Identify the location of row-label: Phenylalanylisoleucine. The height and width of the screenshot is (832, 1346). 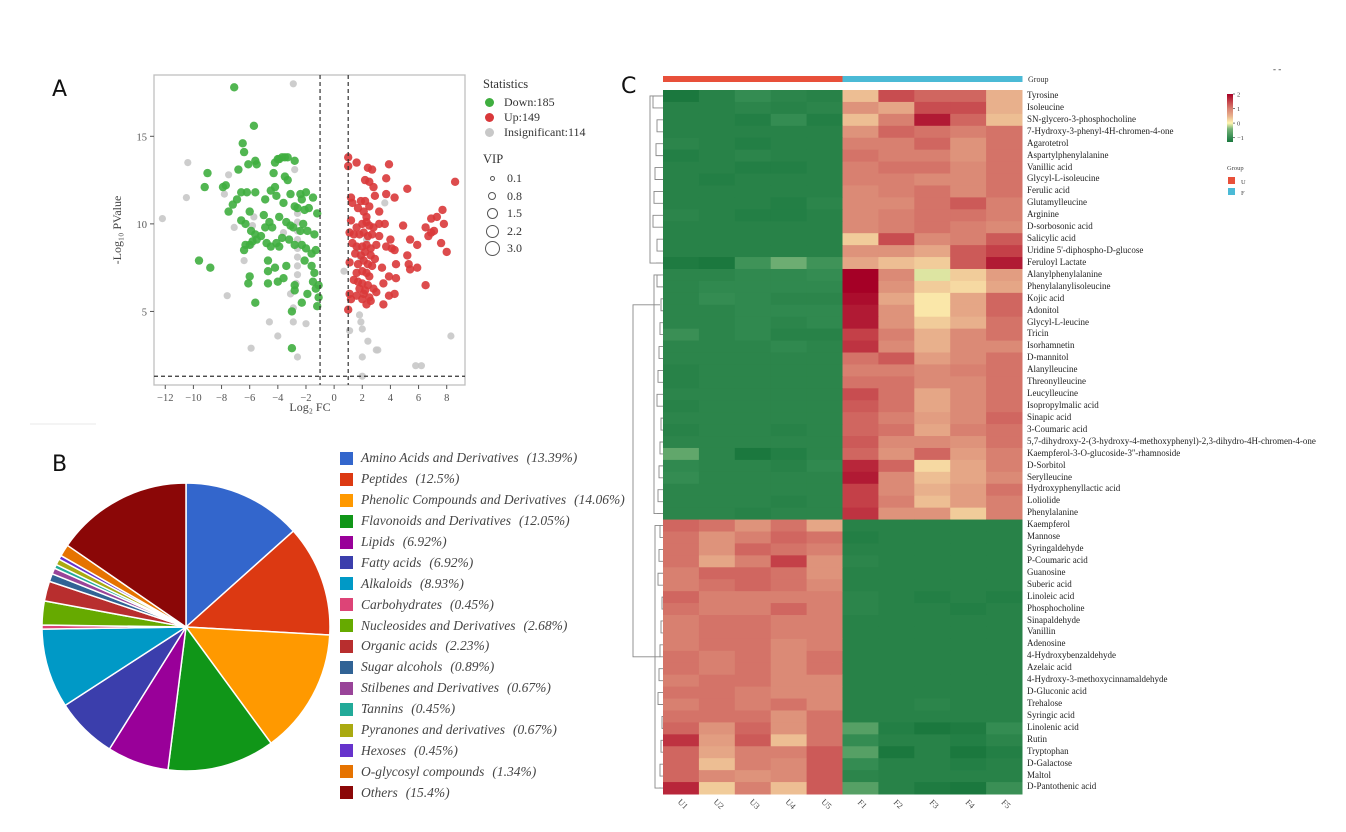
(1069, 285).